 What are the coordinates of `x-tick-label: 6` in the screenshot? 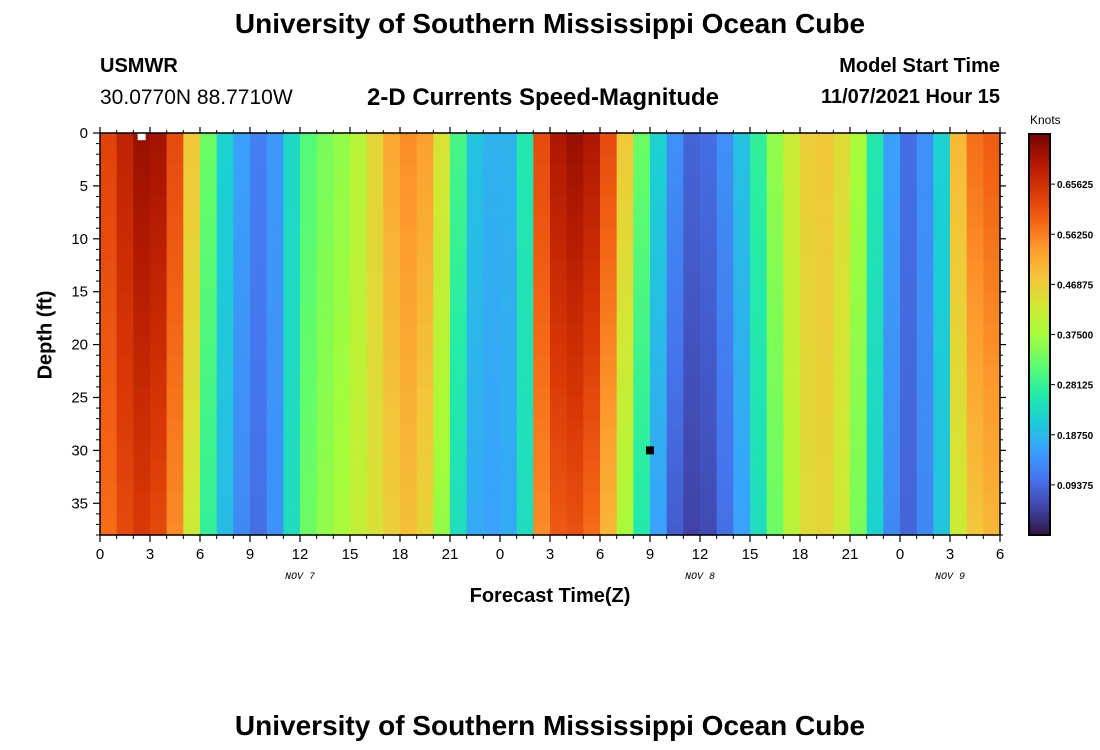 It's located at (1000, 554).